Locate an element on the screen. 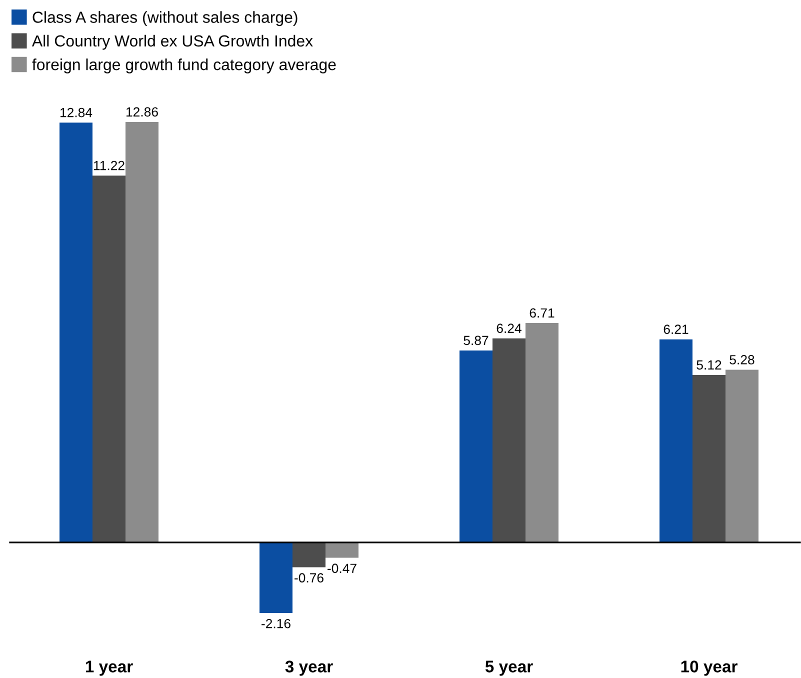 This screenshot has height=678, width=801. data-label: 6.21 is located at coordinates (676, 329).